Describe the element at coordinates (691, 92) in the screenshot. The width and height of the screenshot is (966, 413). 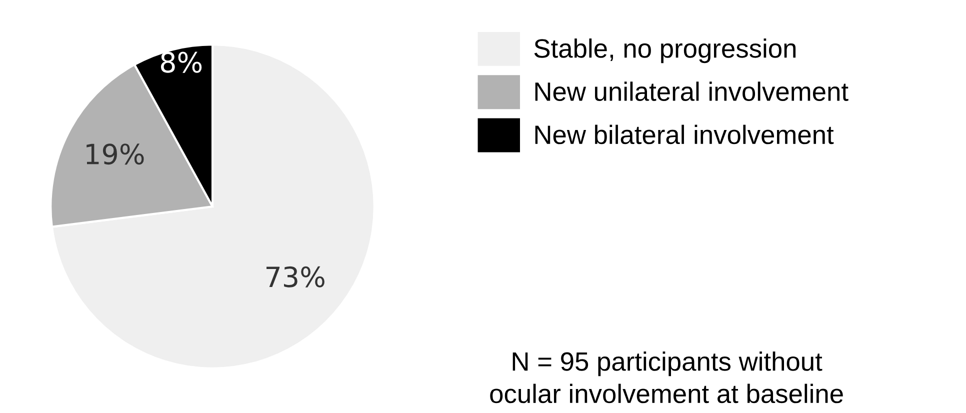
I see `legend-label: New unilateral involvement` at that location.